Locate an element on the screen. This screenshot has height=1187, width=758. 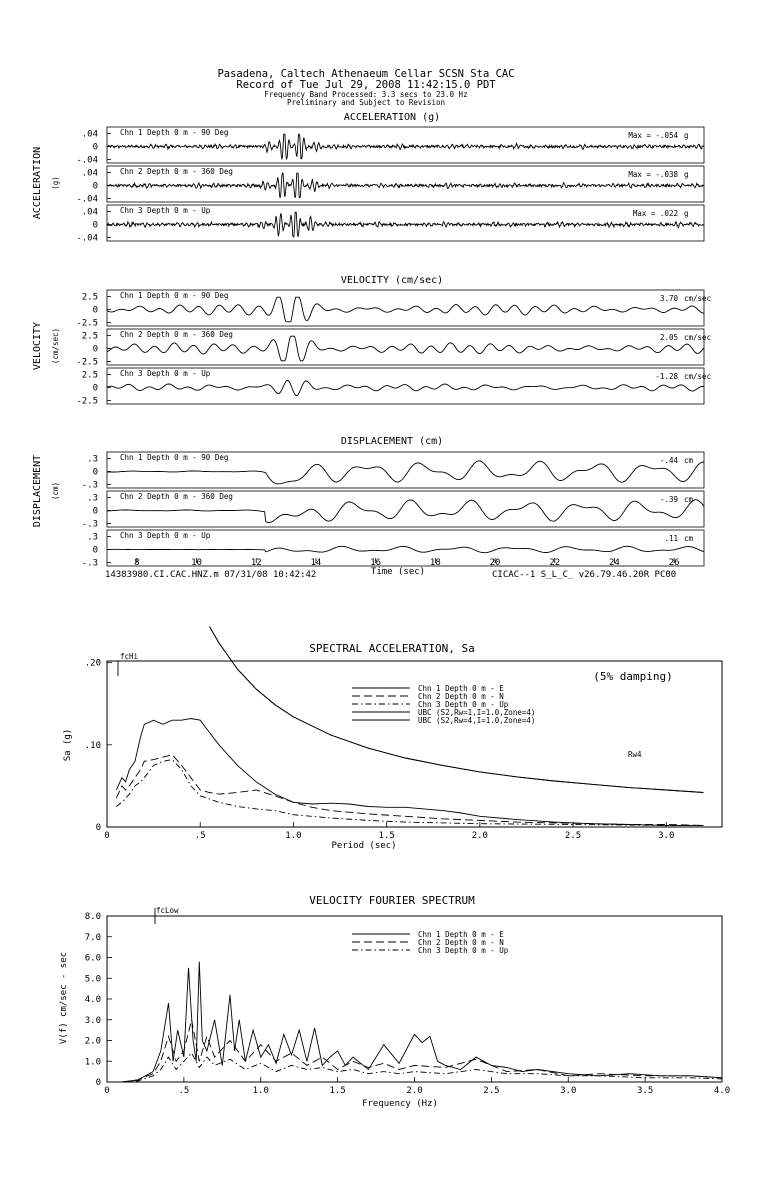
fs-xtick-label: 4.0 is located at coordinates (722, 1091).